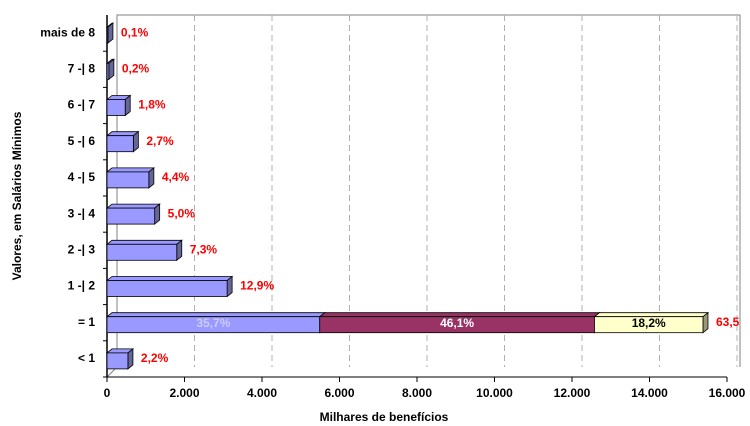 This screenshot has width=750, height=426. I want to click on y-tick-label: 2 -| 3, so click(82, 249).